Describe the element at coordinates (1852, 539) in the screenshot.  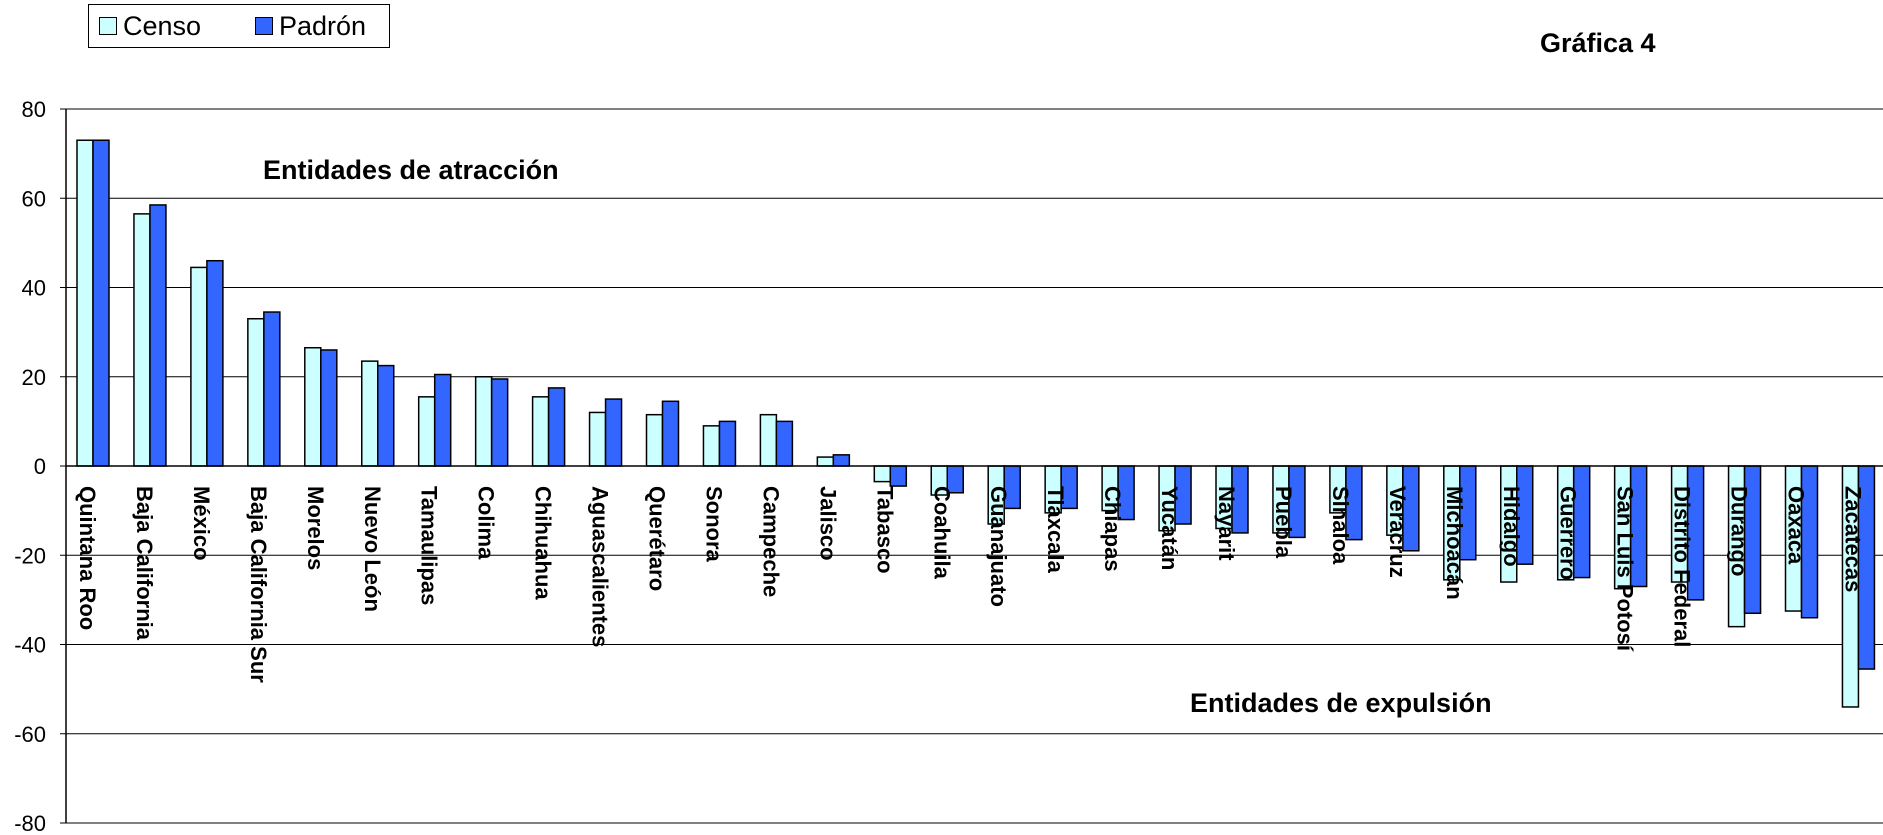
I see `x-category-label: Zacatecas` at that location.